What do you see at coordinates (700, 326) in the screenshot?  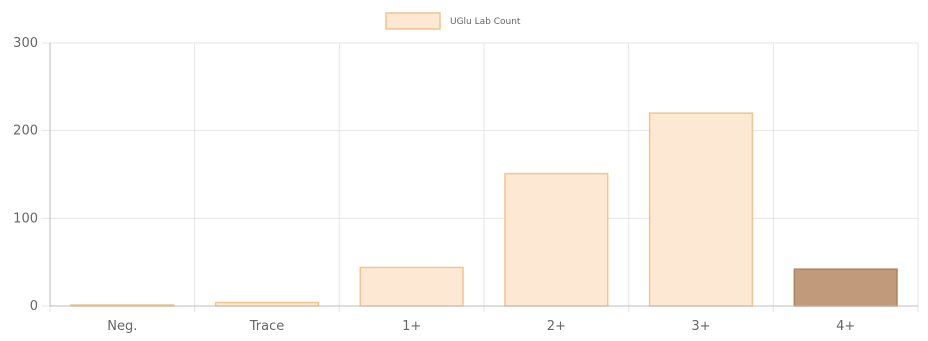 I see `x-tick-label: 3+` at bounding box center [700, 326].